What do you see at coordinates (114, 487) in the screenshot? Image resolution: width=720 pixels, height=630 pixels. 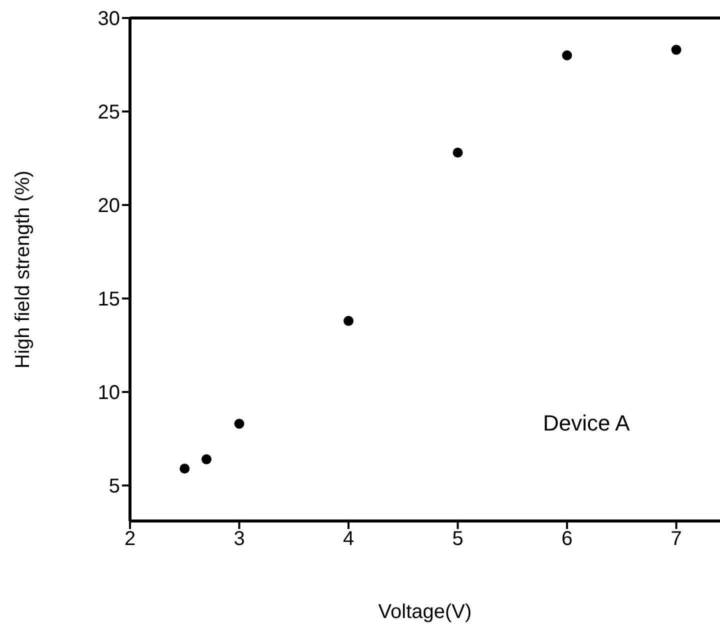 I see `y-tick-label: 5` at bounding box center [114, 487].